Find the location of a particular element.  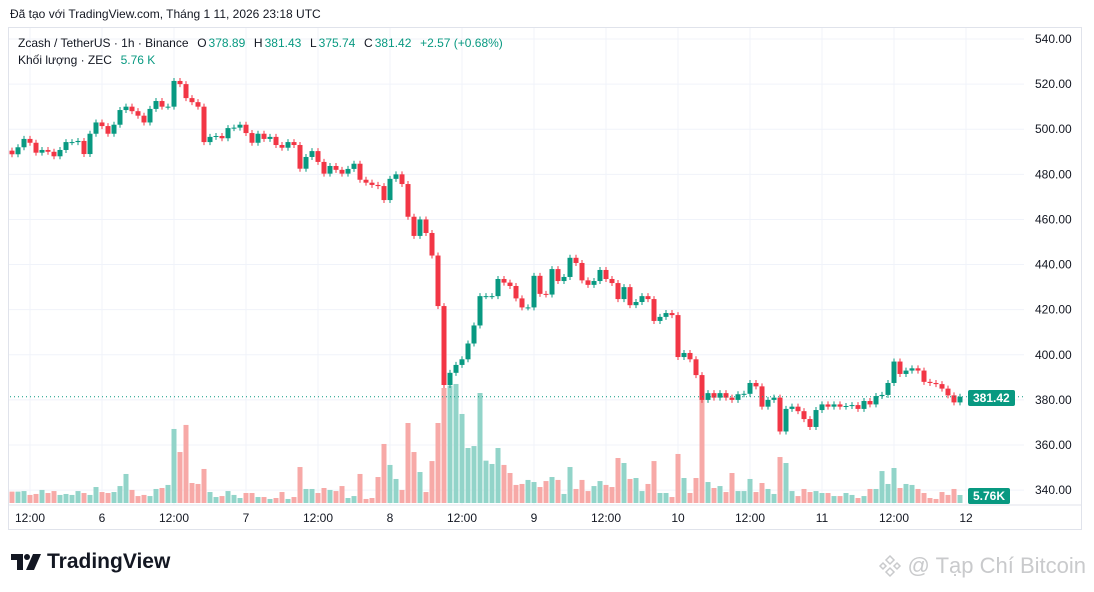

binance-diamond-icon is located at coordinates (889, 566).